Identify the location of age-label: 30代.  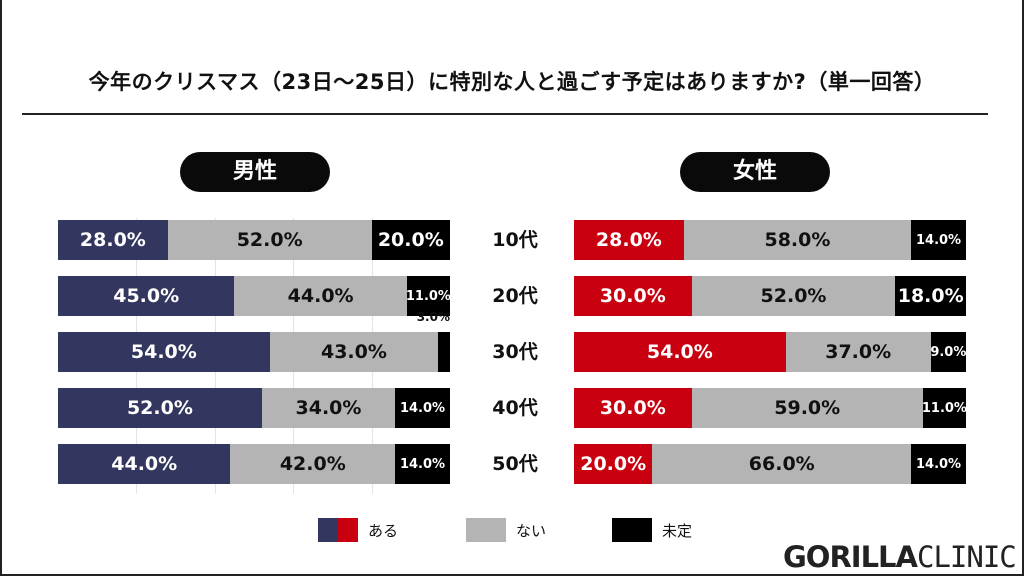
(515, 352).